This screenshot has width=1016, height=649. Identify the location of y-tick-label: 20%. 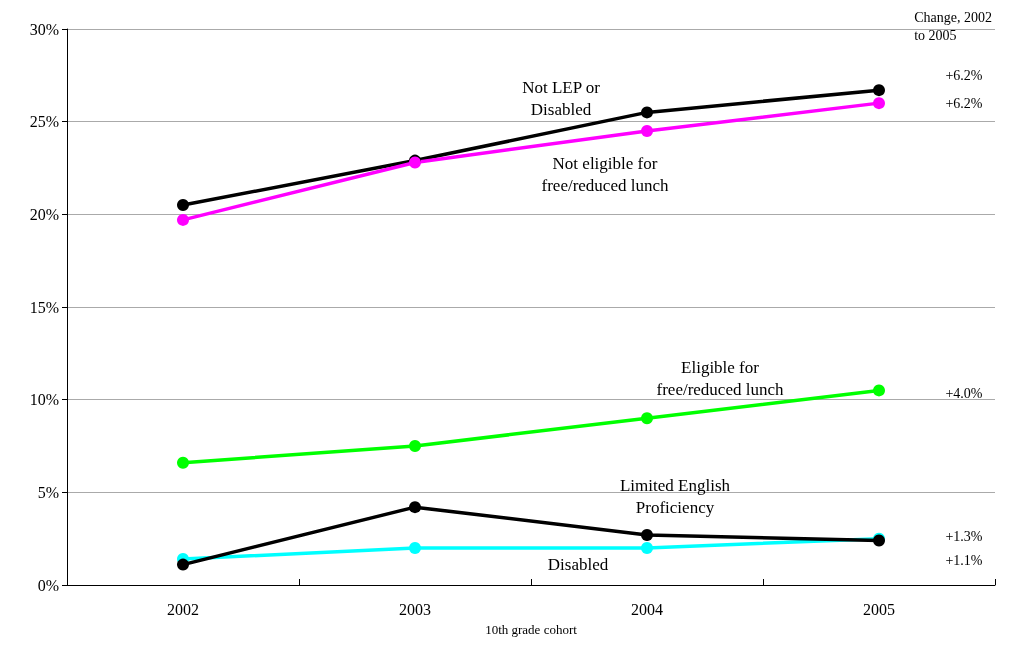
(44, 214).